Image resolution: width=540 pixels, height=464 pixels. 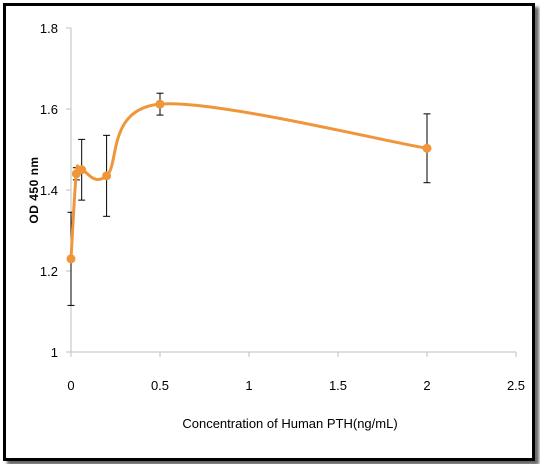 I want to click on y-axis-title: OD 450 nm, so click(x=34, y=189).